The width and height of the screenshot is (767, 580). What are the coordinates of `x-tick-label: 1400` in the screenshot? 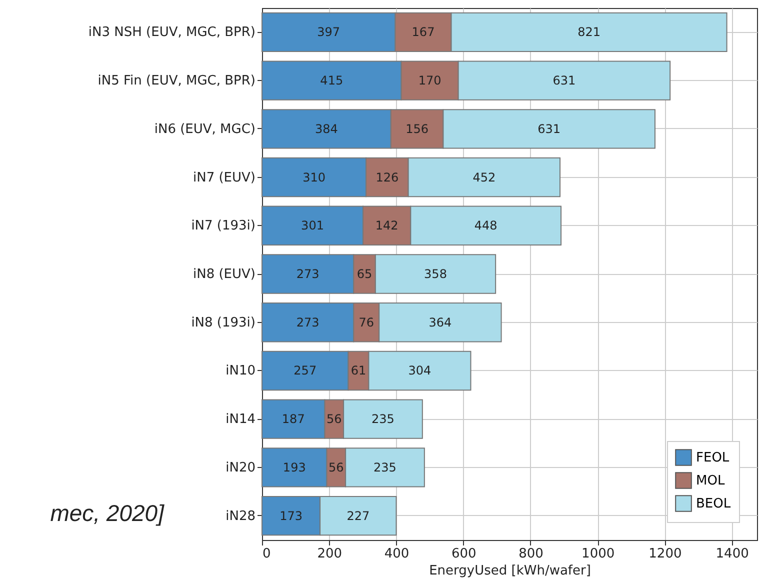 It's located at (732, 554).